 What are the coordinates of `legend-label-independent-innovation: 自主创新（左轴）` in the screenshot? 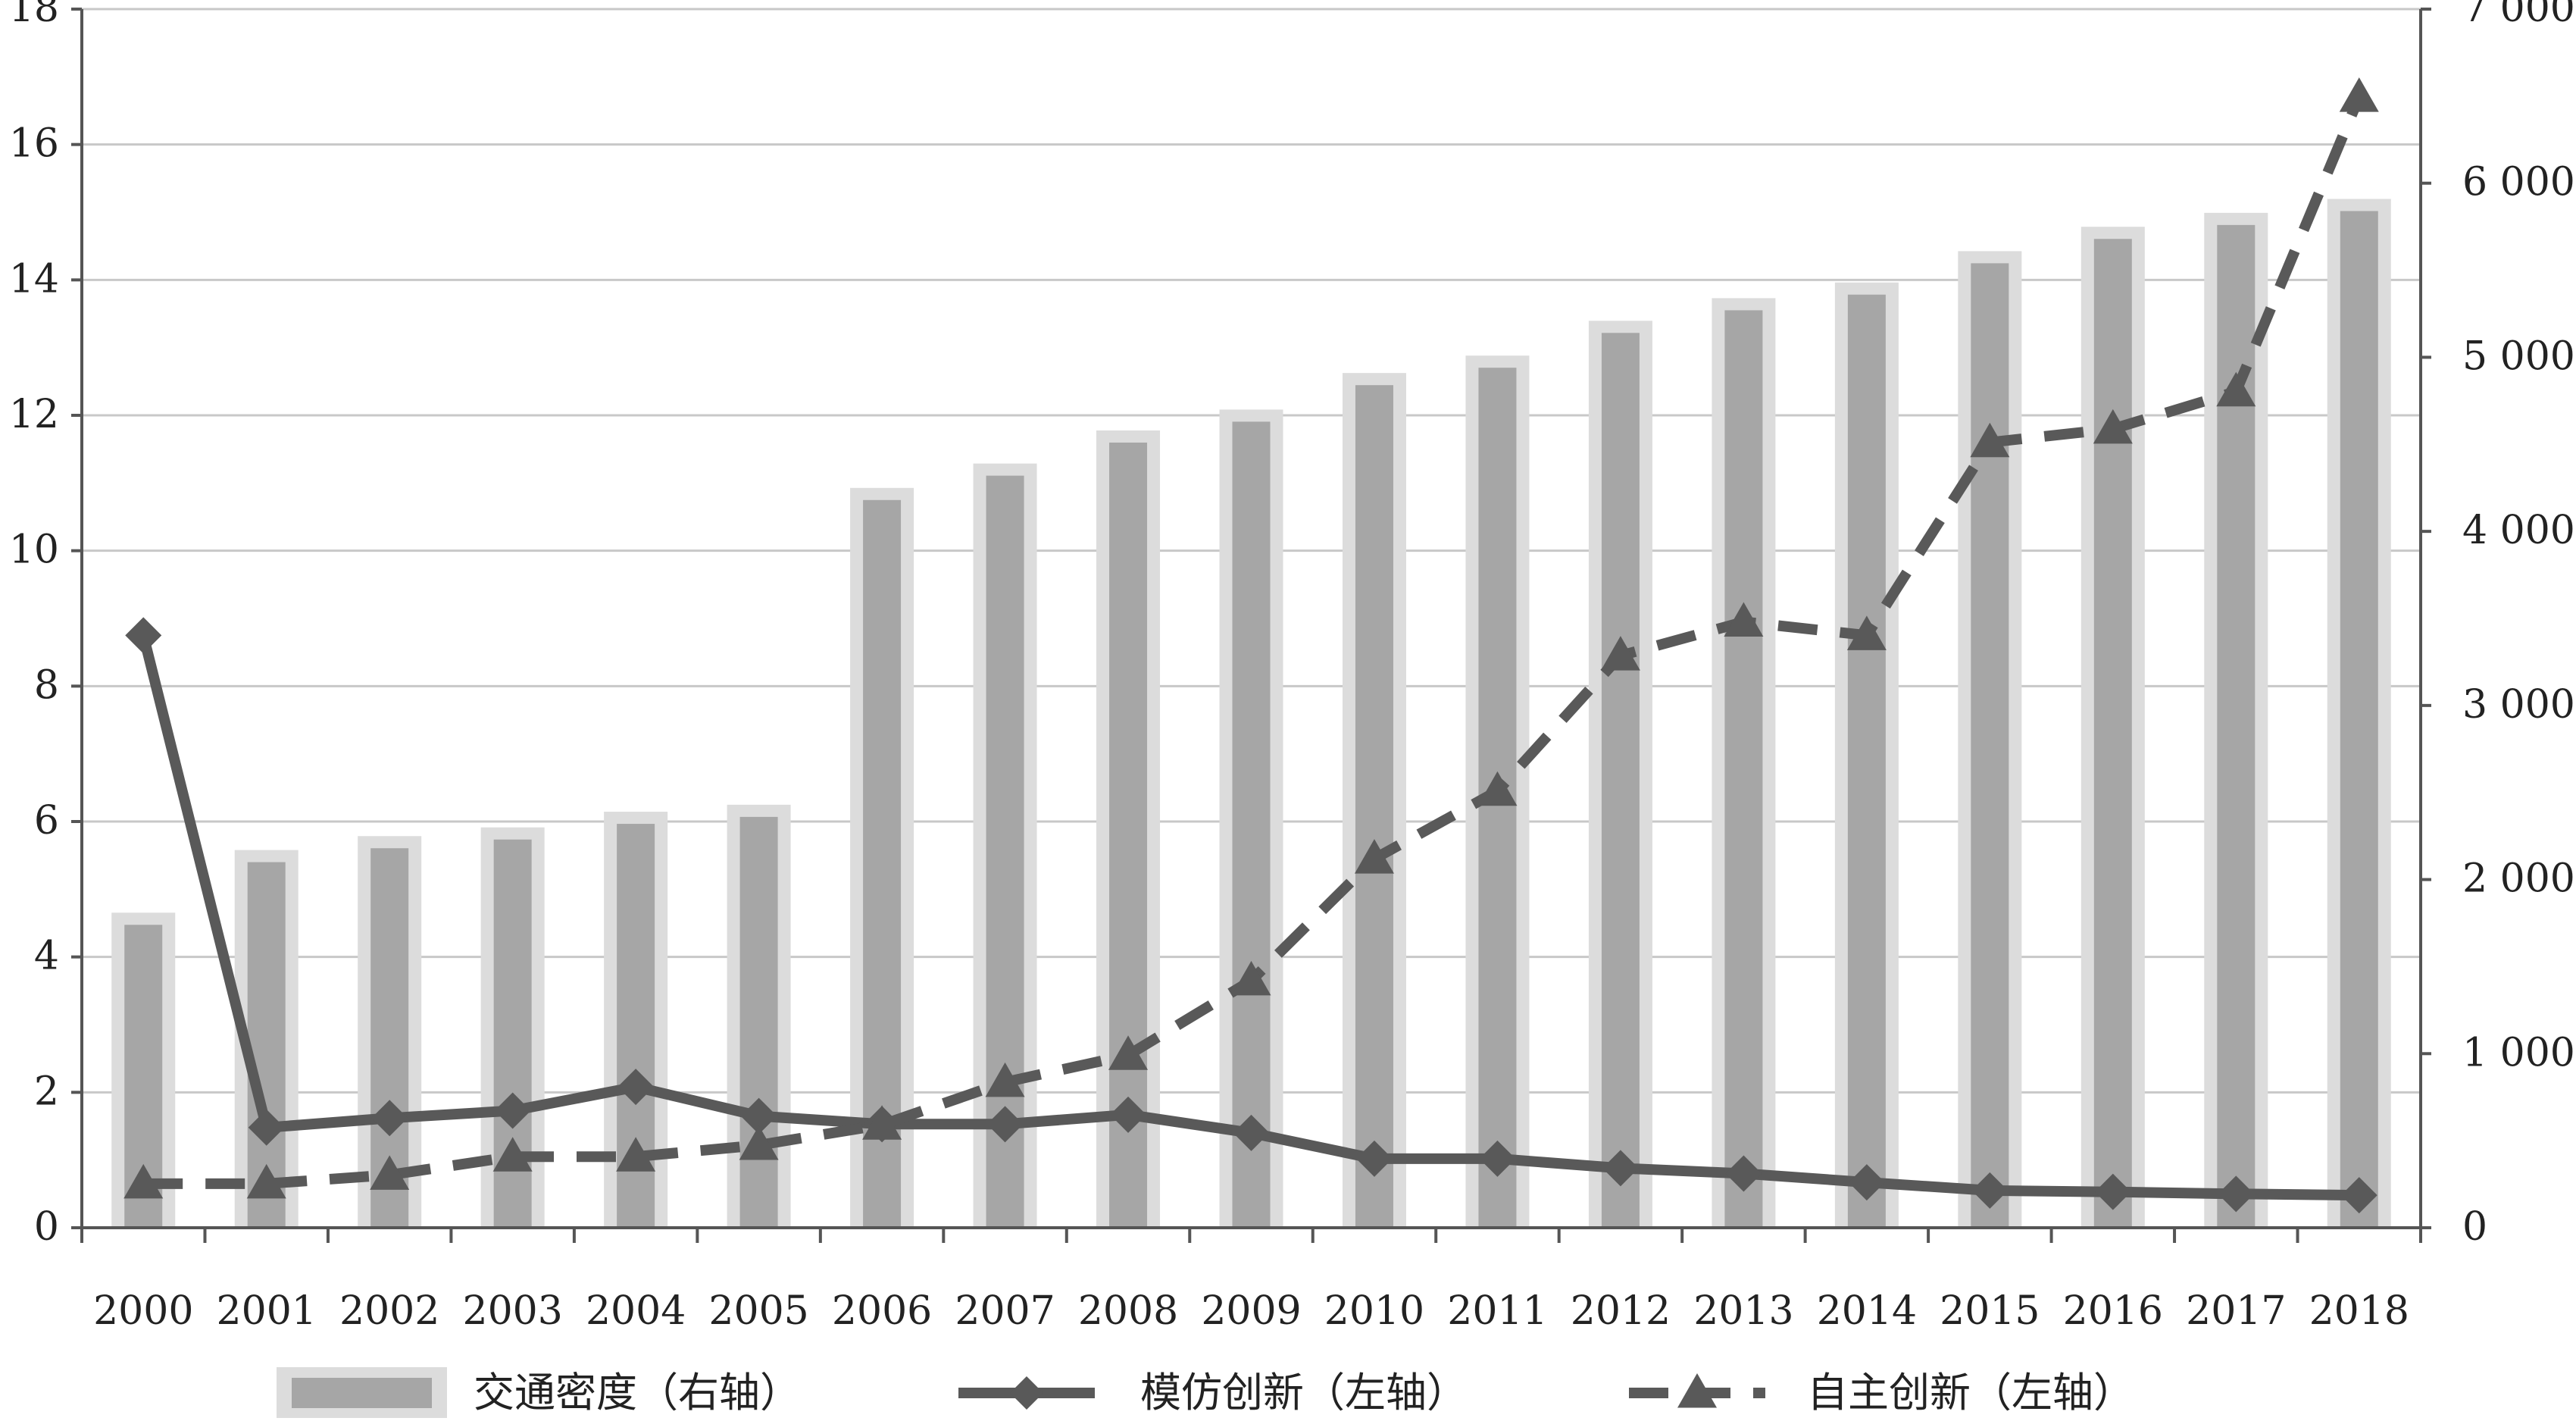 It's located at (1971, 1392).